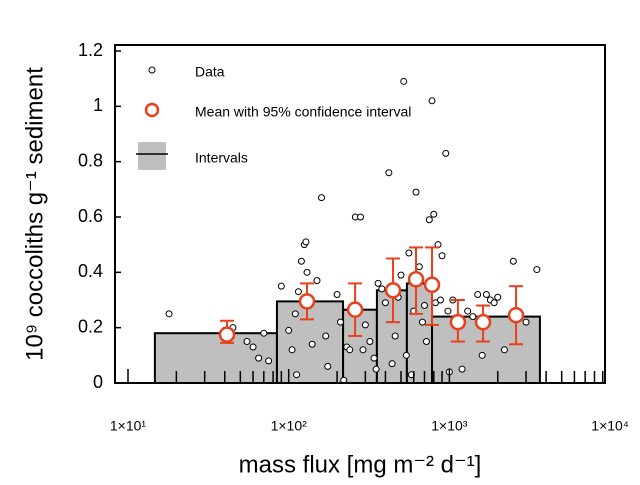  Describe the element at coordinates (419, 333) in the screenshot. I see `interval-bar` at that location.